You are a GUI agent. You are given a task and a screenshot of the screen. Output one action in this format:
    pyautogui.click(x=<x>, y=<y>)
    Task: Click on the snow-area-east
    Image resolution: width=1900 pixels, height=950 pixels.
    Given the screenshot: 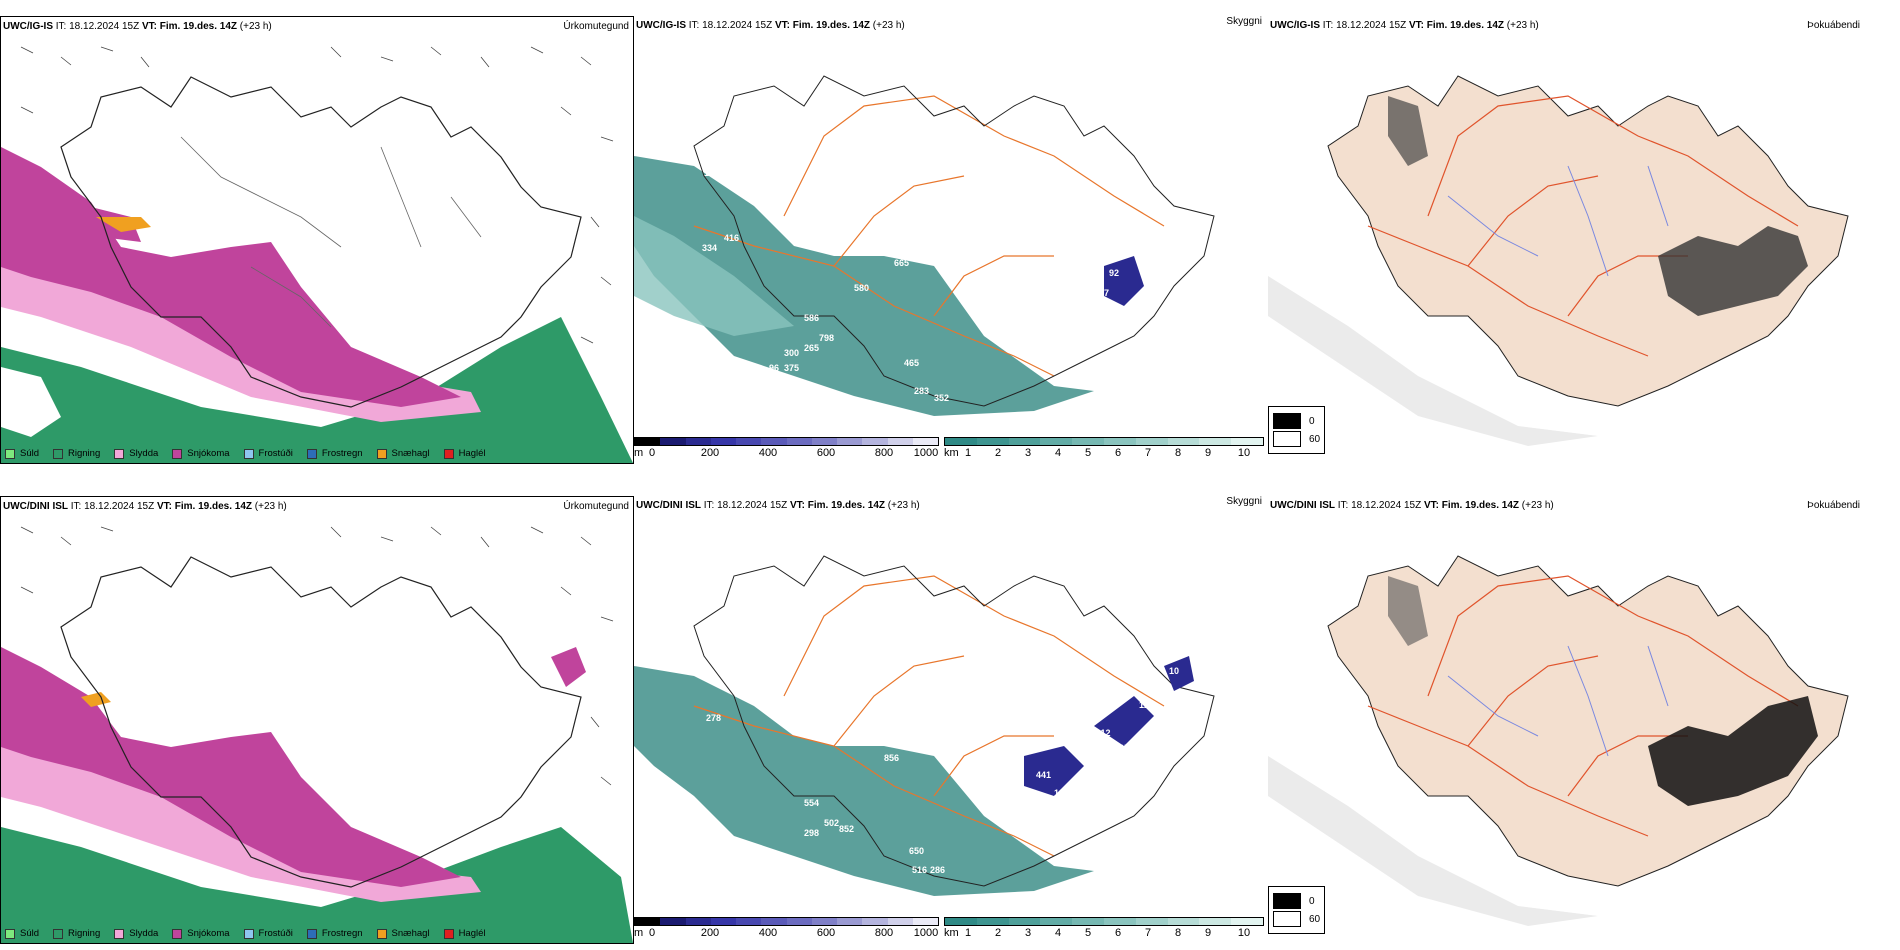 What is the action you would take?
    pyautogui.click(x=568, y=667)
    